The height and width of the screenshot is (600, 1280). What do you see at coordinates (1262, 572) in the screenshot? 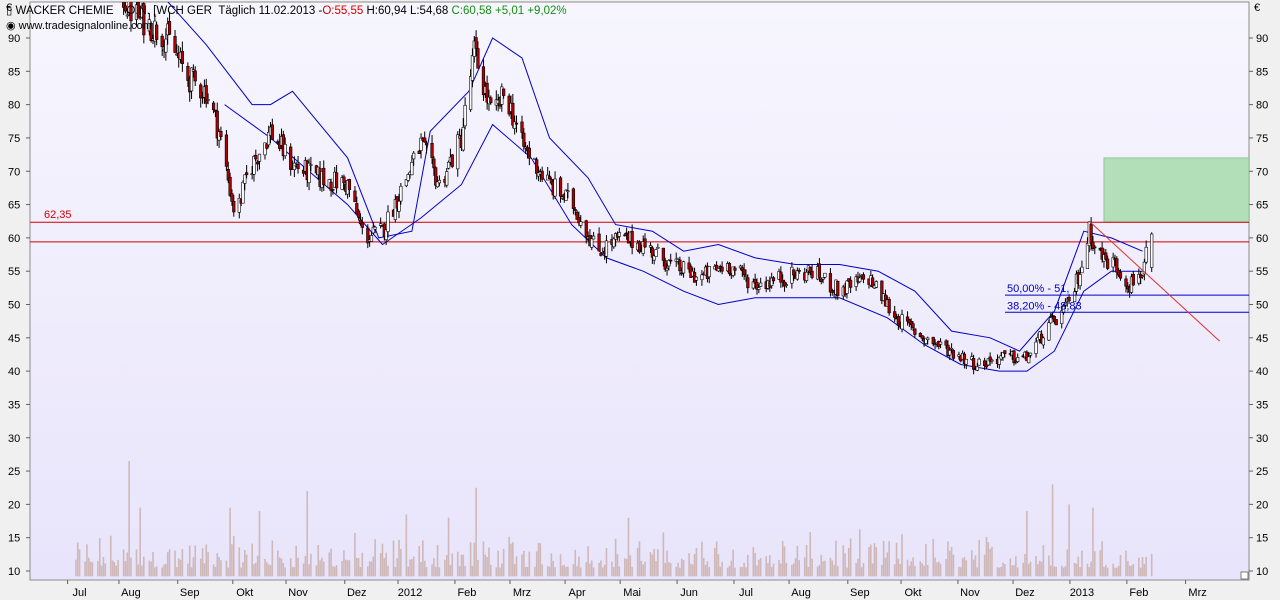
I see `y-tick-label-right: 10` at bounding box center [1262, 572].